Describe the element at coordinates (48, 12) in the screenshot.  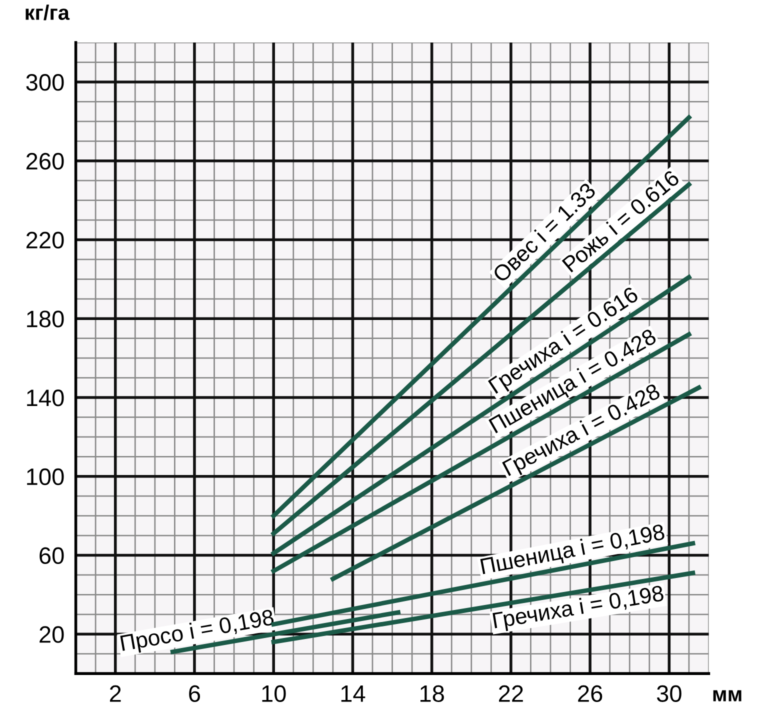
I see `y-axis-title: кг/га` at that location.